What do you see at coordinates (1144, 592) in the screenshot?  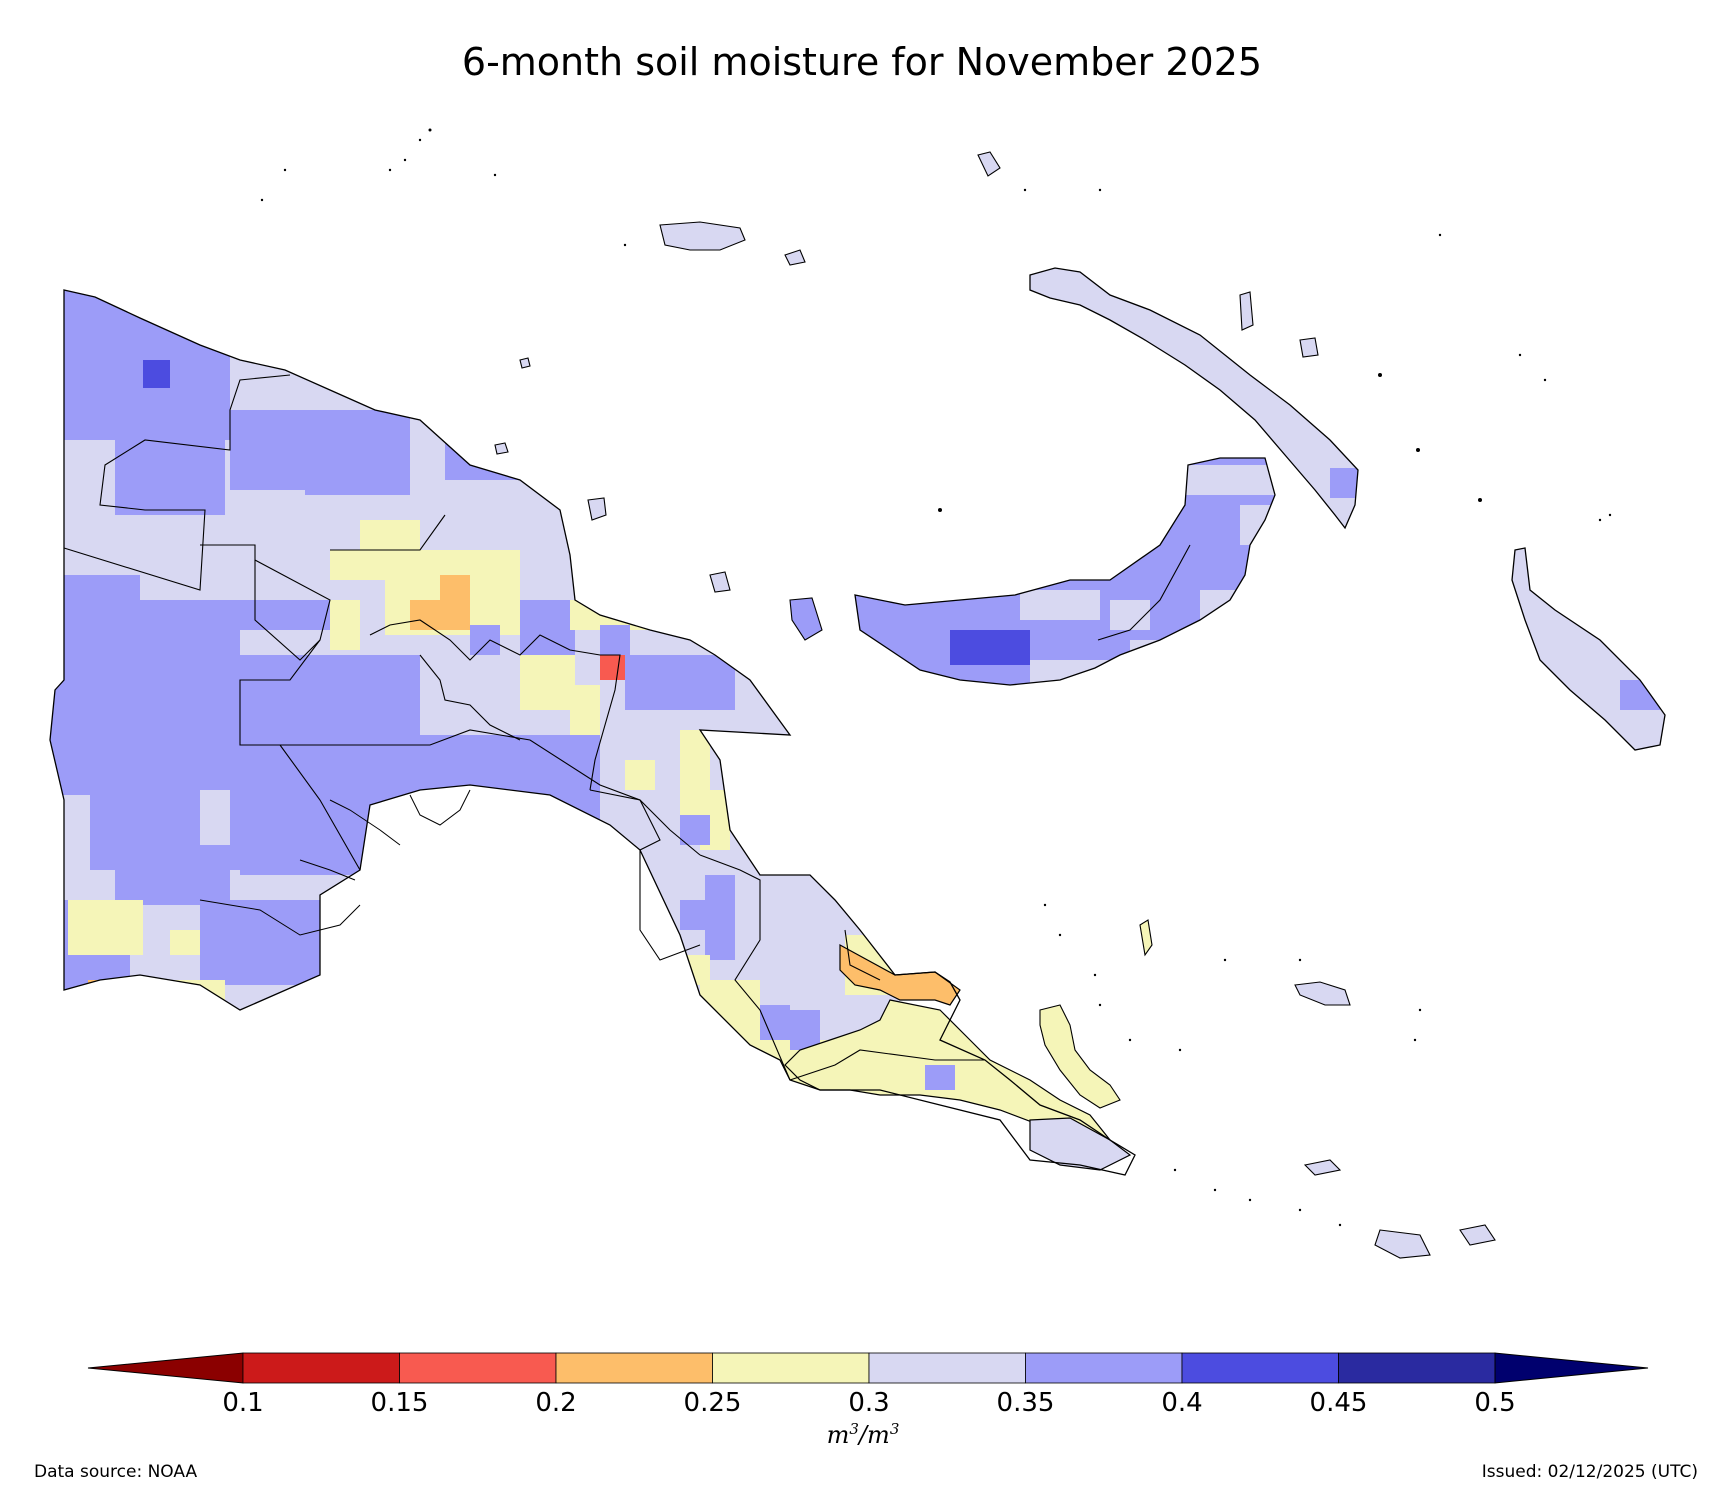 I see `new-britain-province-border` at bounding box center [1144, 592].